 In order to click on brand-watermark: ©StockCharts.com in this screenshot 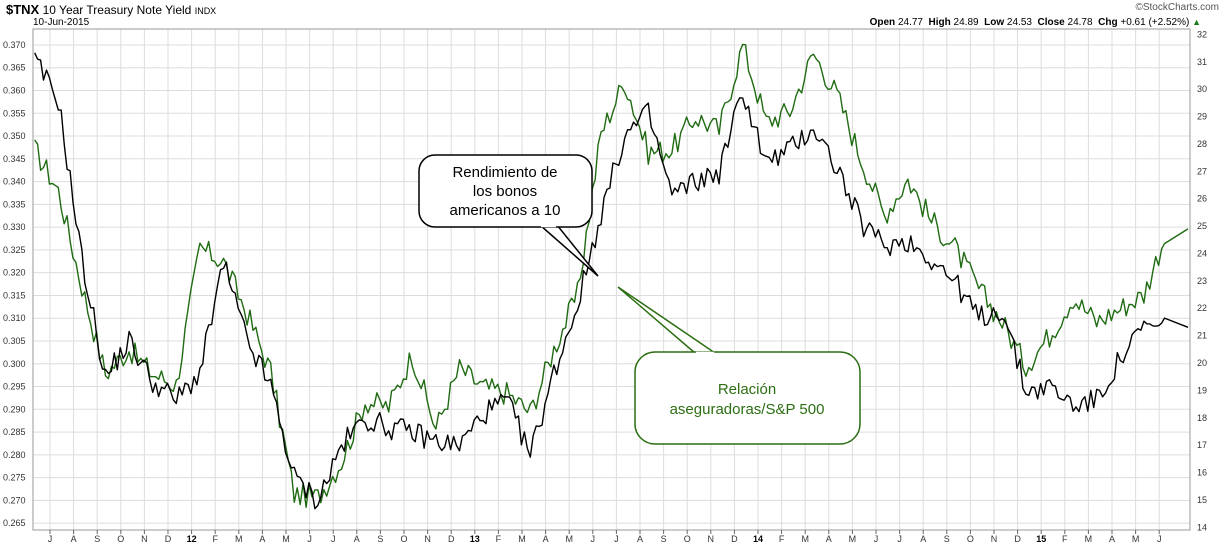, I will do `click(1177, 7)`.